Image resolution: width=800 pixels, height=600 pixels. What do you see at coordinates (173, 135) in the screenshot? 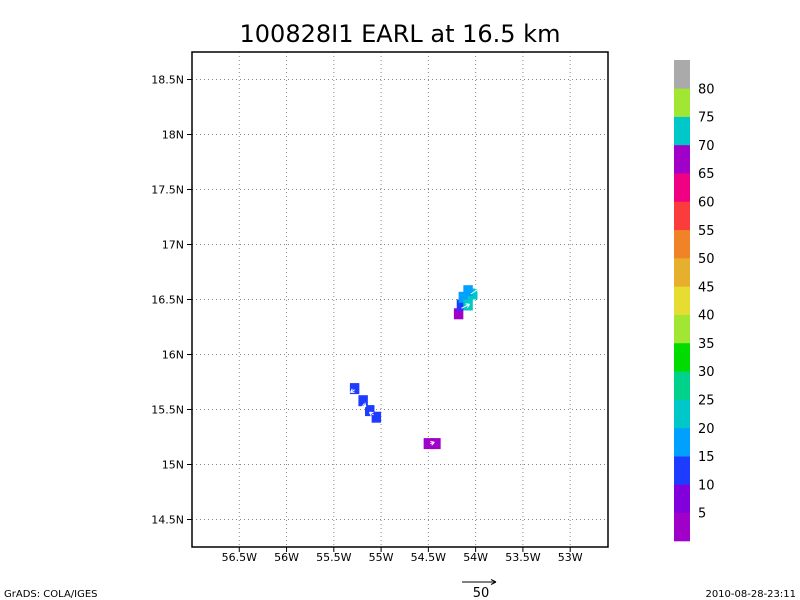
I see `y-tick-label: 18N` at bounding box center [173, 135].